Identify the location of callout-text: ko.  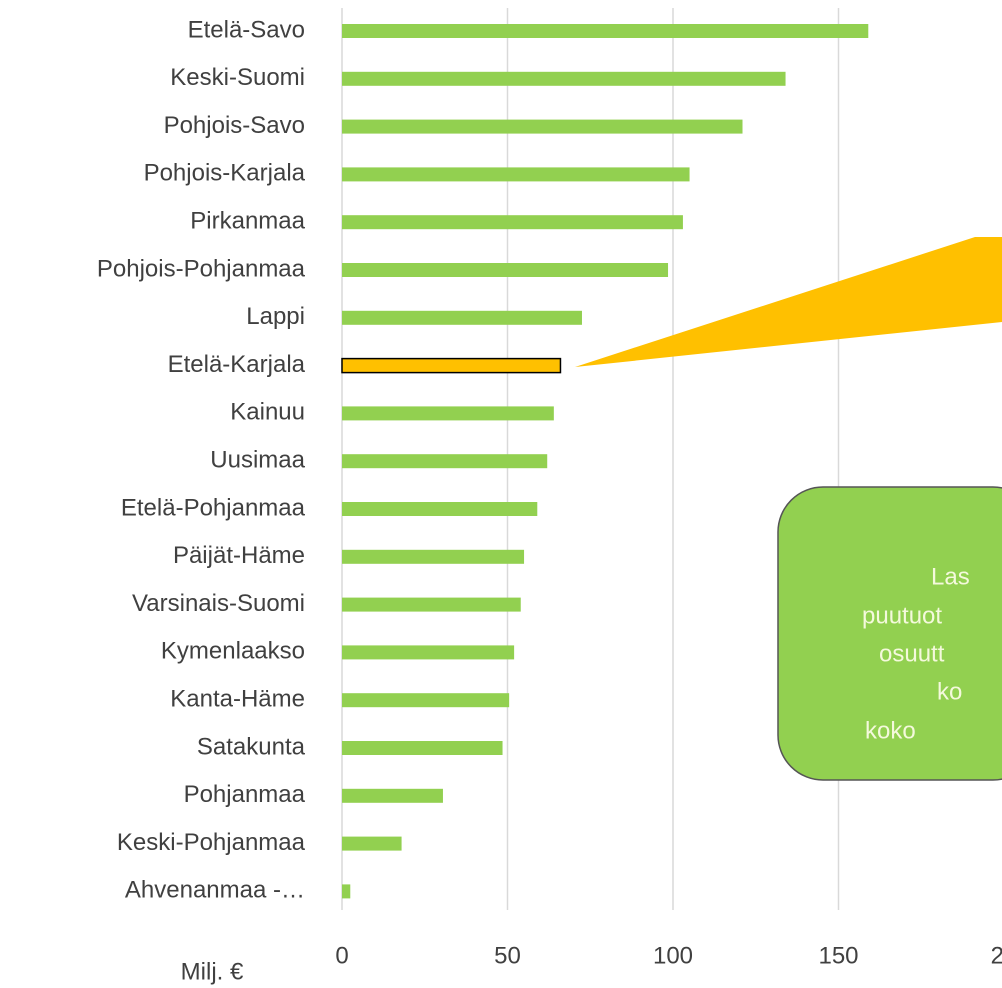
(949, 691).